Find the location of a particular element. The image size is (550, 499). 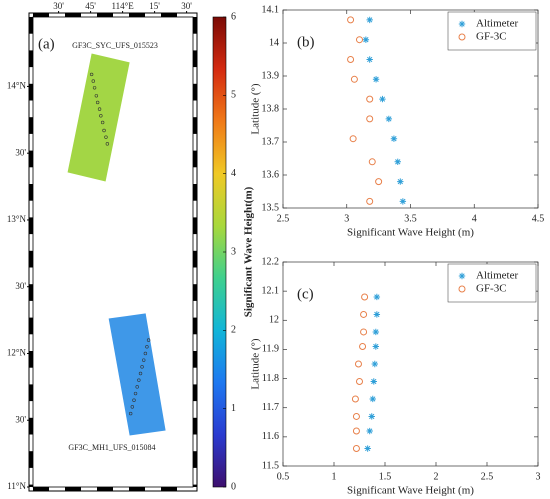

panel-label: (c) is located at coordinates (305, 294).